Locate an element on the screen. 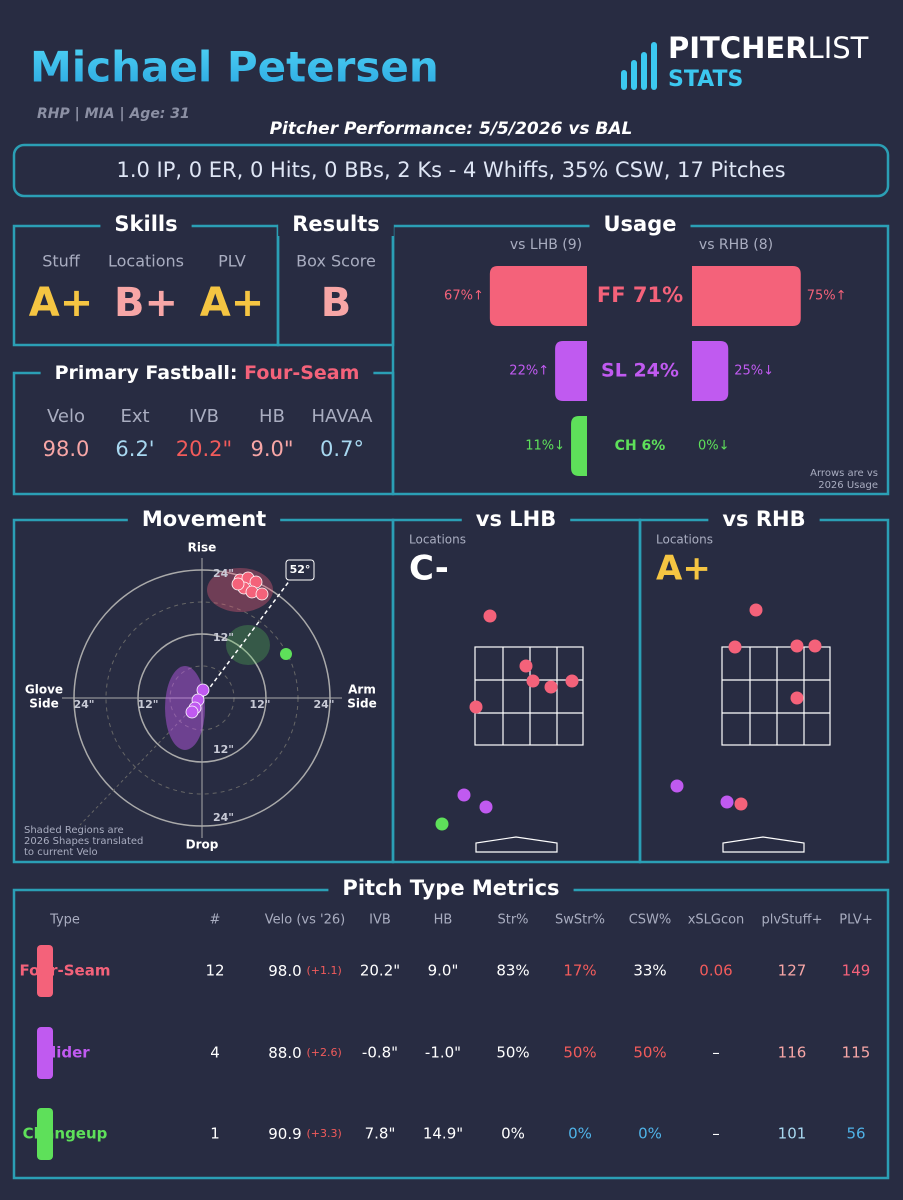 This screenshot has width=903, height=1200. axis-label: Rise is located at coordinates (202, 548).